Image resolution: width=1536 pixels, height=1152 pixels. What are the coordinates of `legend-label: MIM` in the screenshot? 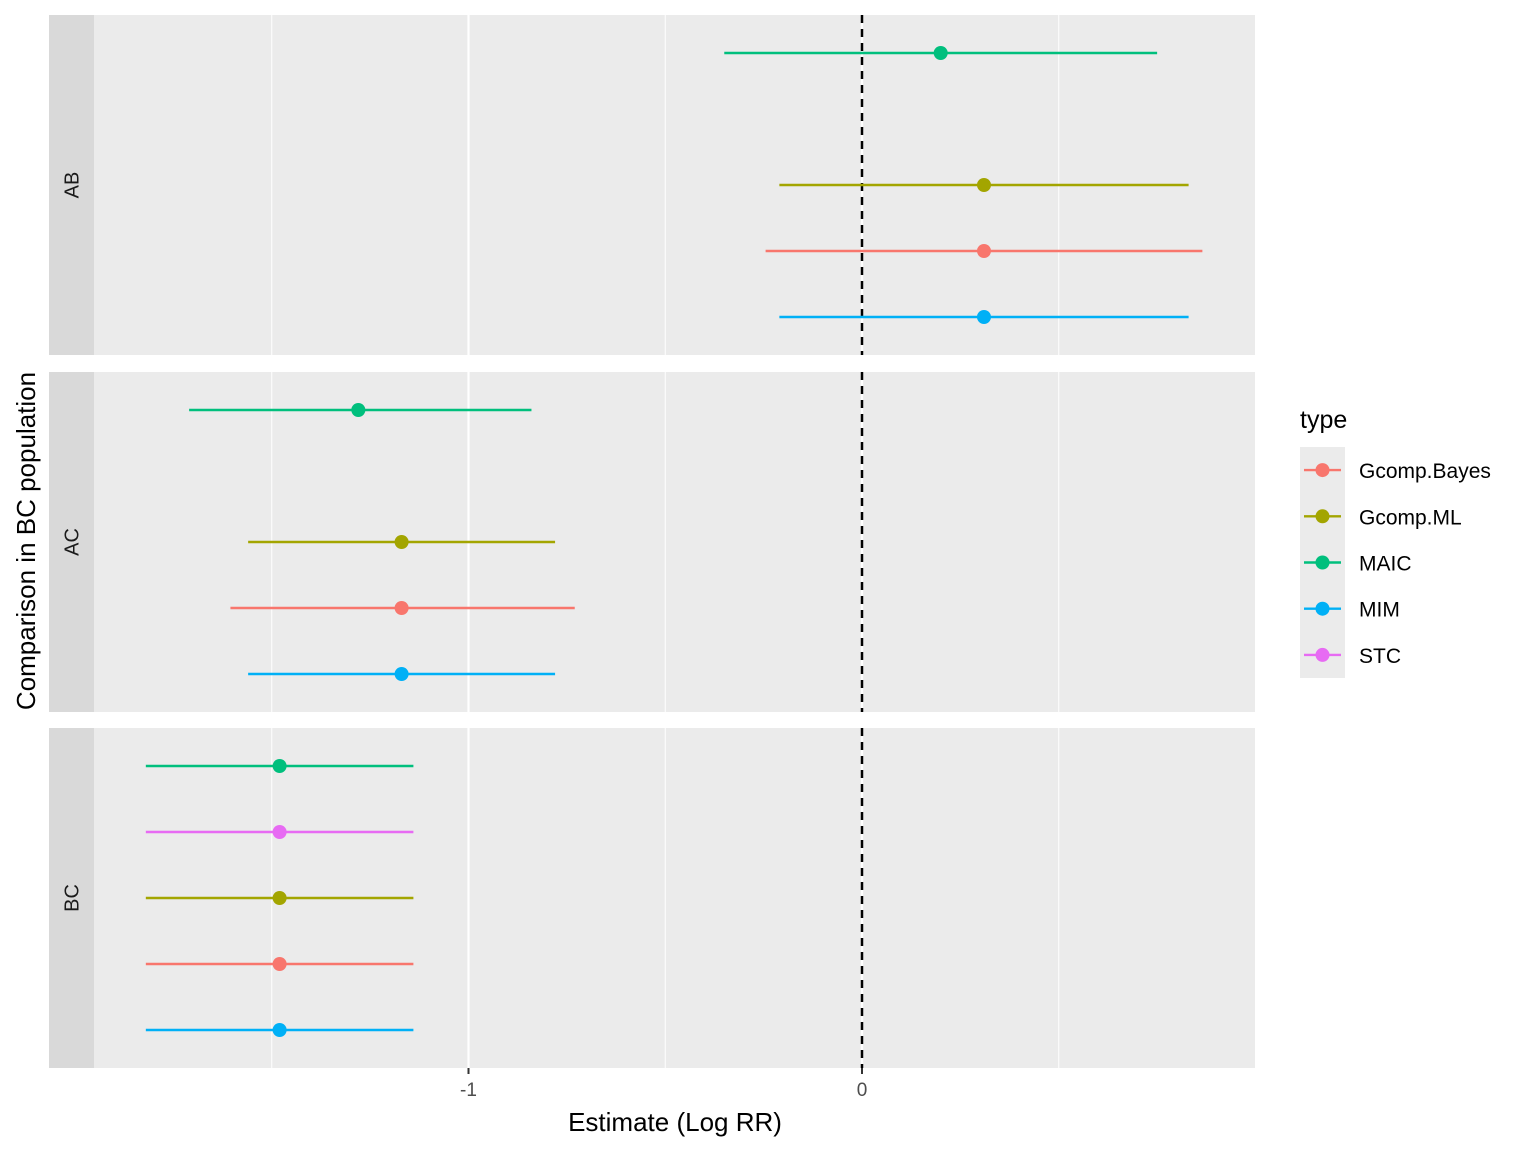 It's located at (1379, 610).